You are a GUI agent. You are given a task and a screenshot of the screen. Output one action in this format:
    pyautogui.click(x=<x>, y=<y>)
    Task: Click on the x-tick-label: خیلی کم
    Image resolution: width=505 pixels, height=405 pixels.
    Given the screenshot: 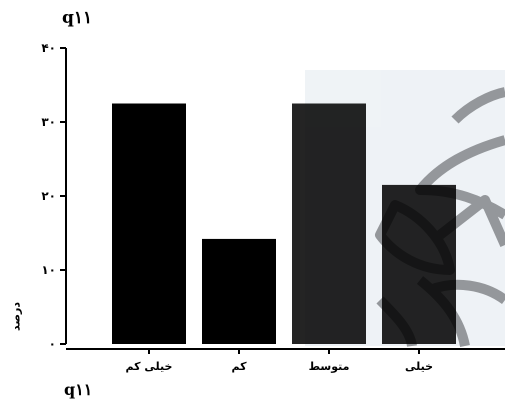 What is the action you would take?
    pyautogui.click(x=149, y=366)
    